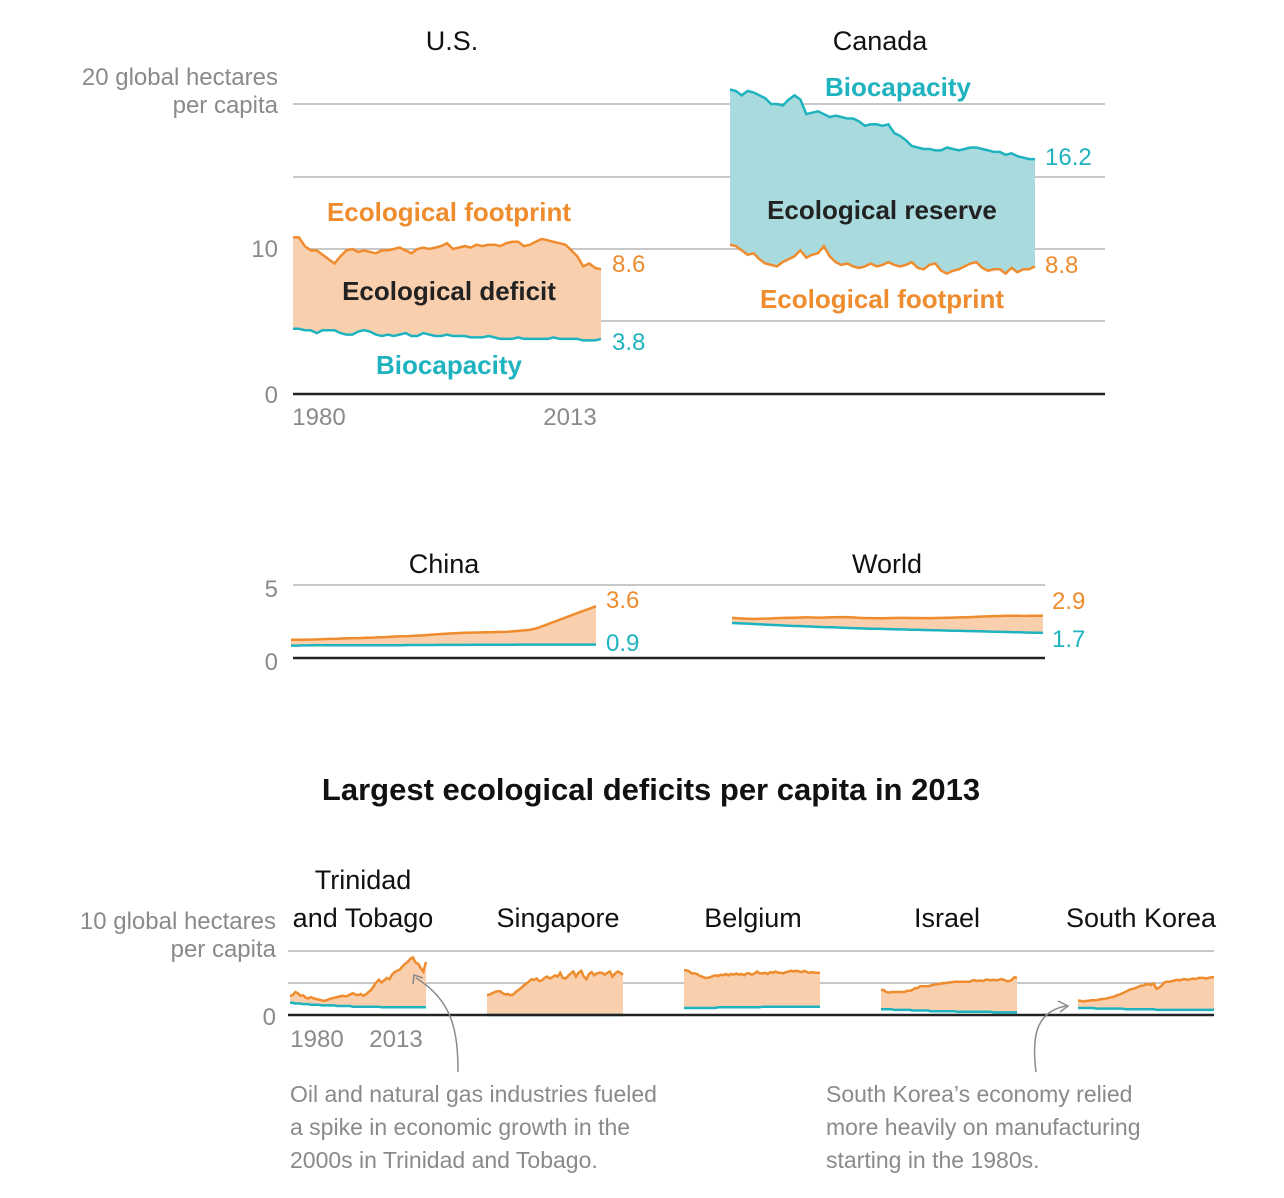 This screenshot has height=1198, width=1284. I want to click on china-biocapacity-line, so click(443, 645).